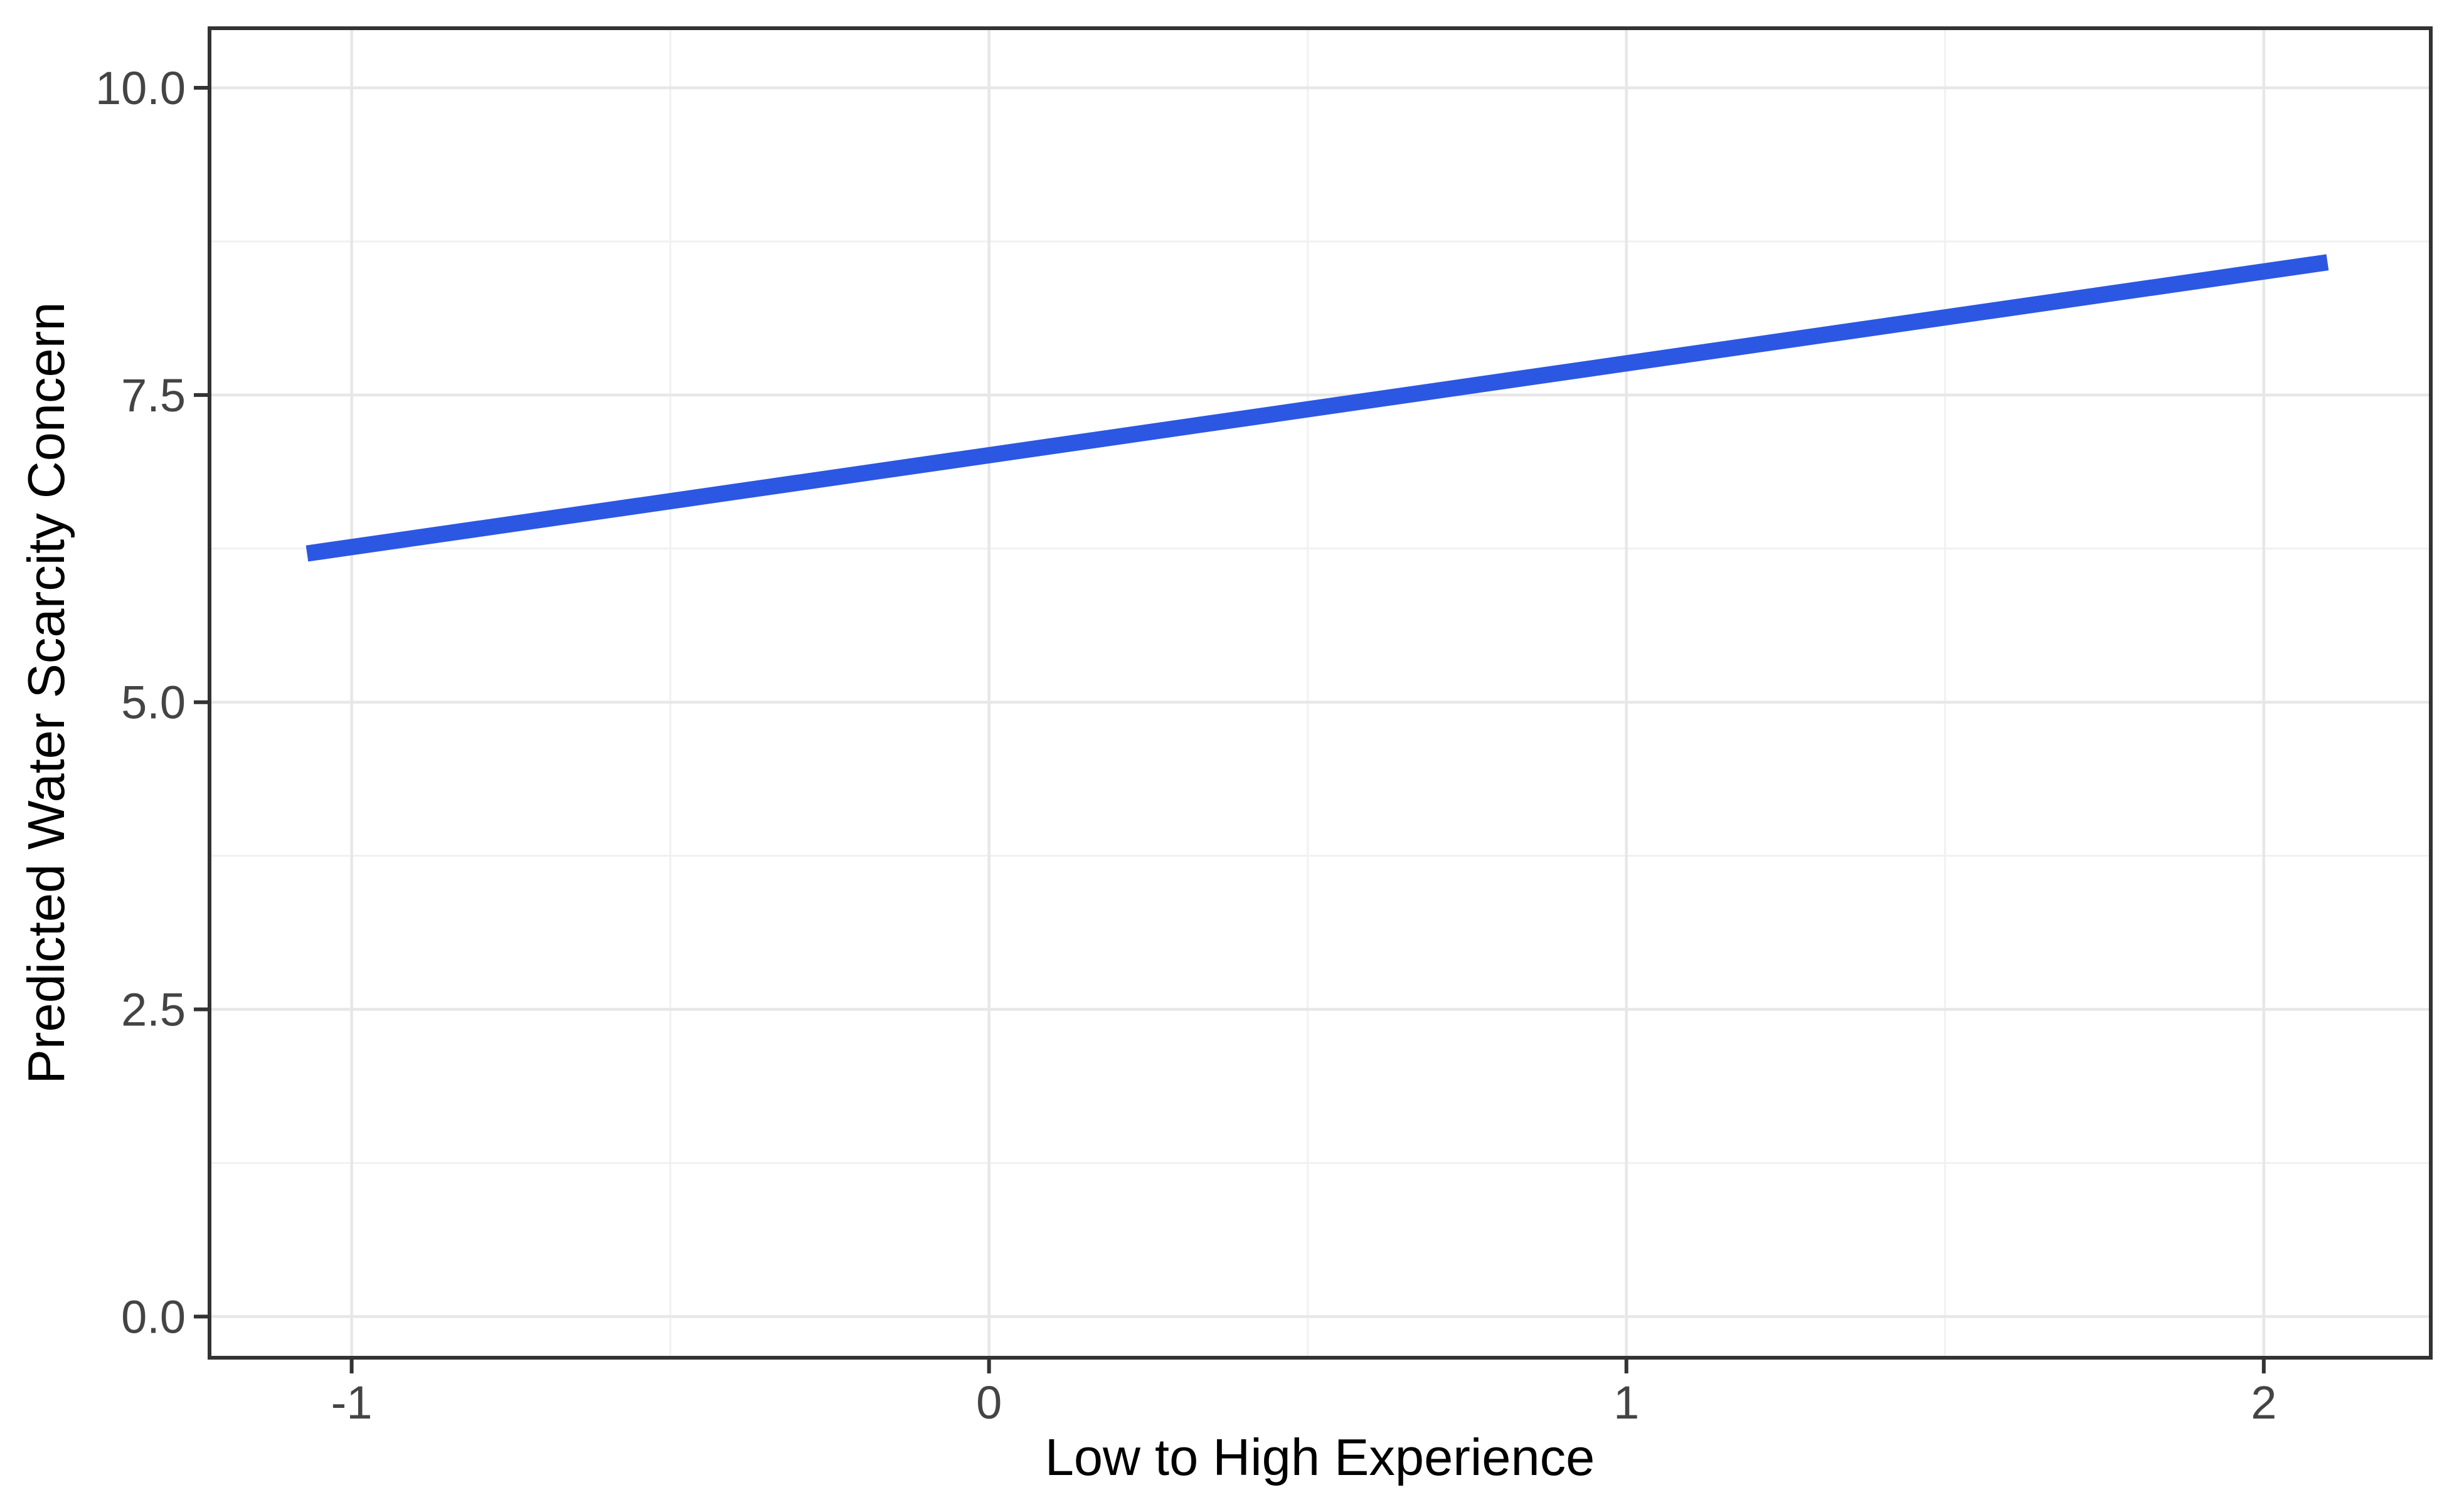  Describe the element at coordinates (153, 1010) in the screenshot. I see `y-tick-label: 2.5` at that location.